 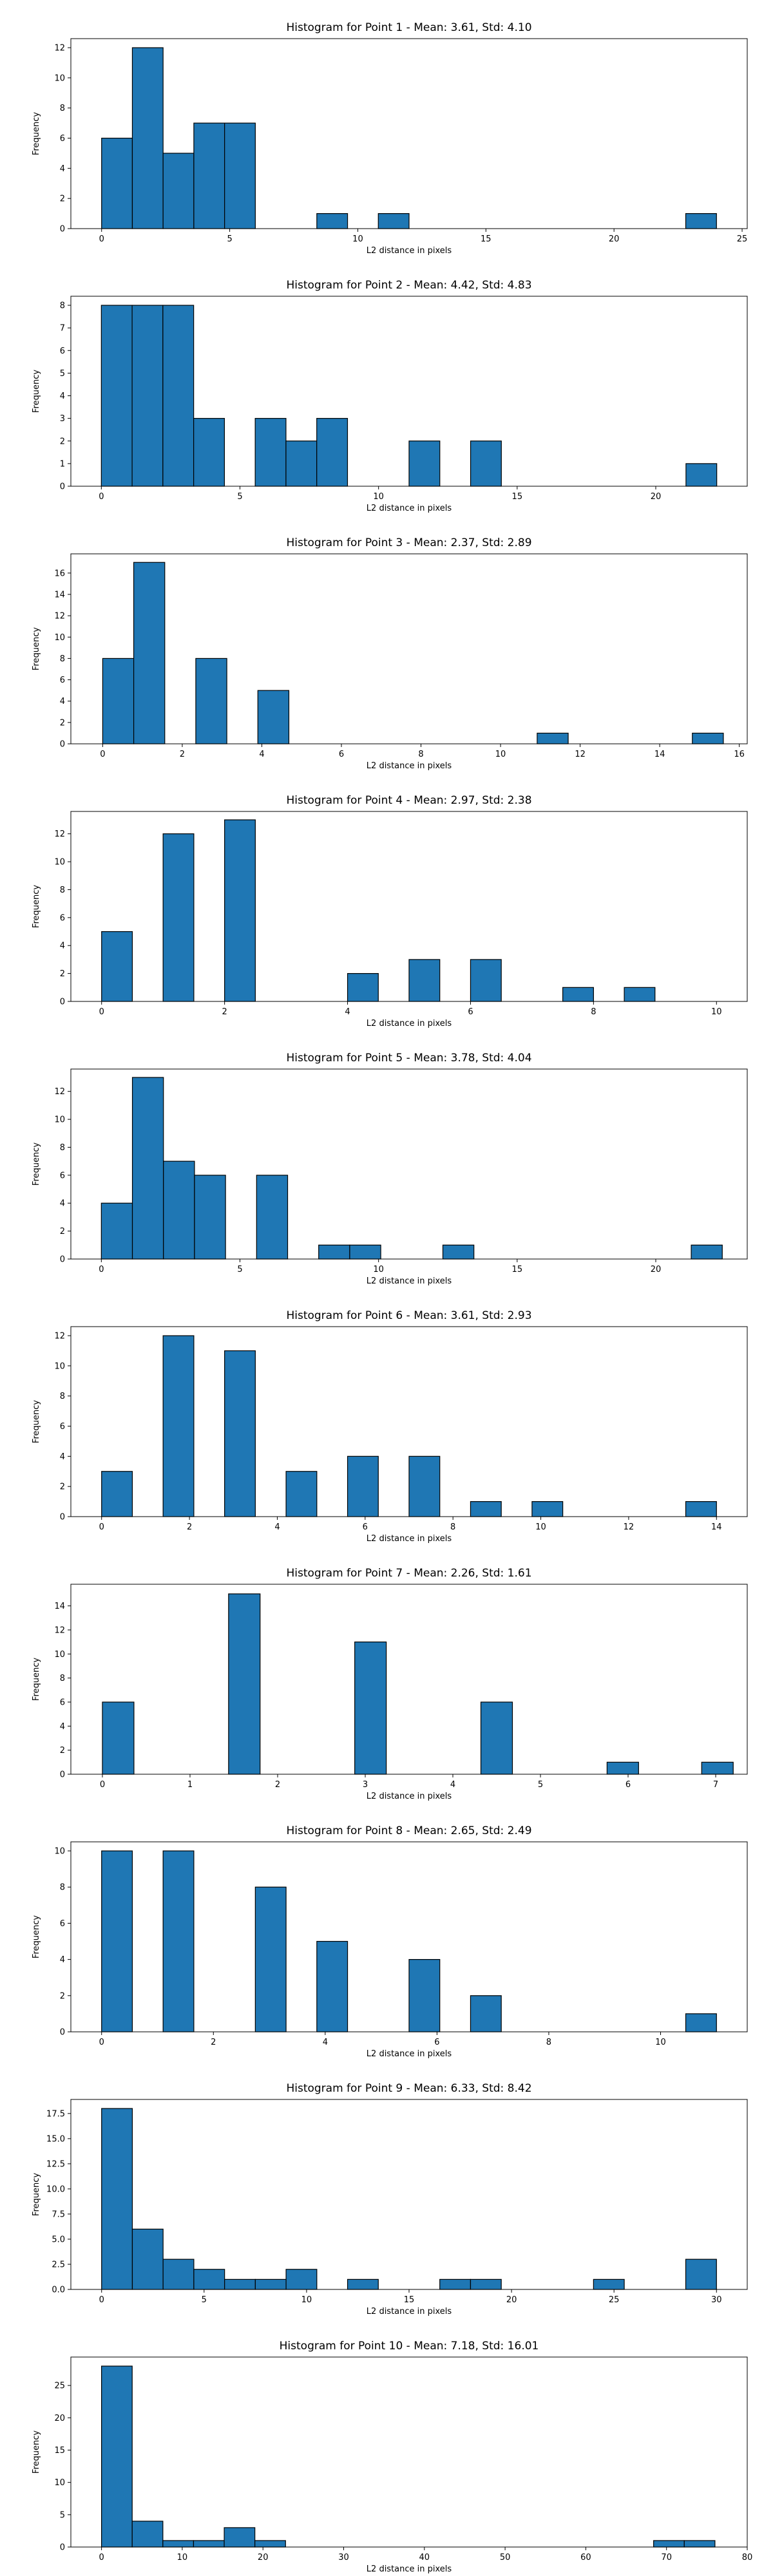 I want to click on x-tick-label: 4, so click(x=277, y=1527).